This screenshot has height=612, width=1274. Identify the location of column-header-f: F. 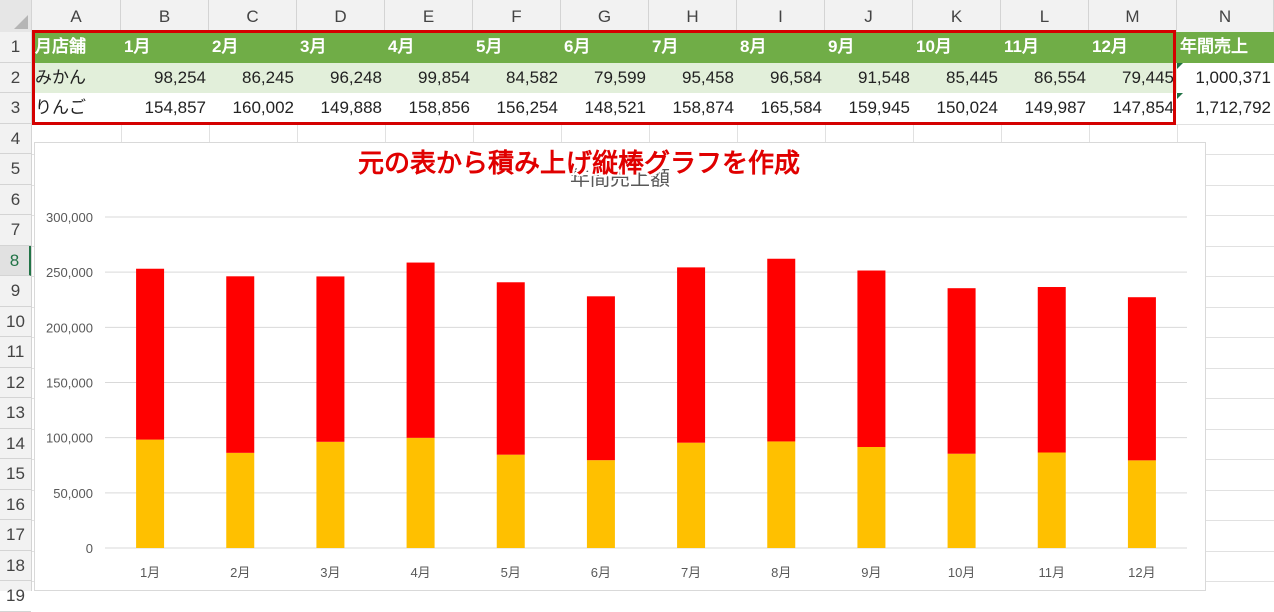
(517, 16).